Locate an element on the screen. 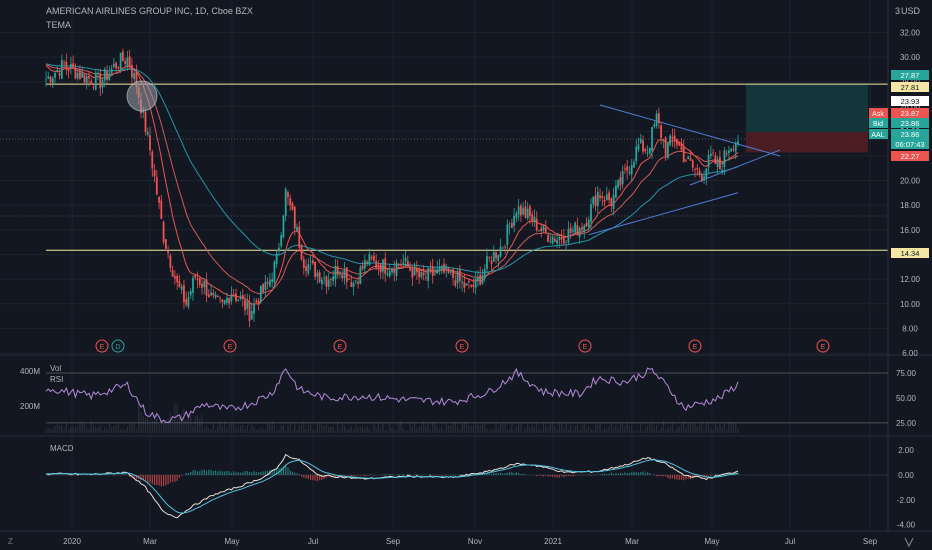  rsi-legend: RSI is located at coordinates (56, 379).